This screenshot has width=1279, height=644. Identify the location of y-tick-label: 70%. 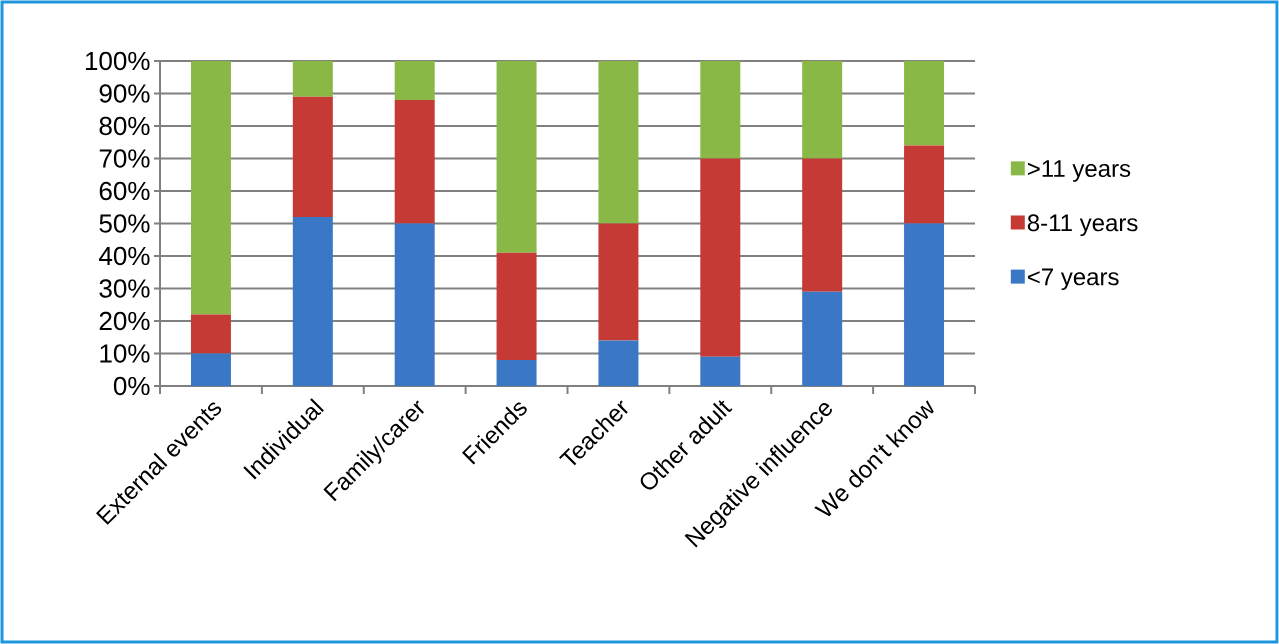
(124, 158).